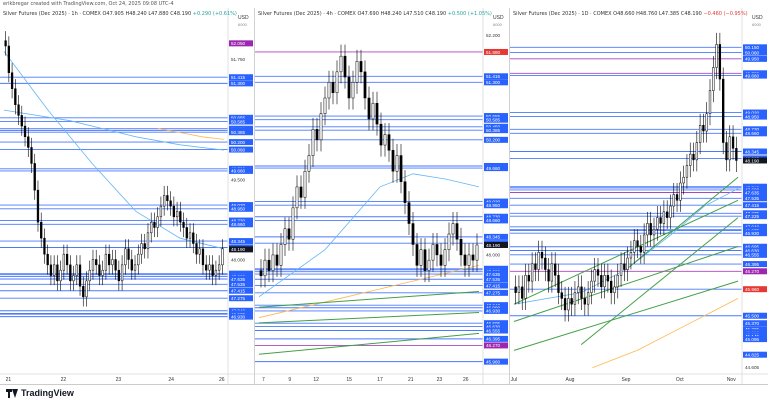  Describe the element at coordinates (40, 393) in the screenshot. I see `tradingview-logo: TradingView` at that location.